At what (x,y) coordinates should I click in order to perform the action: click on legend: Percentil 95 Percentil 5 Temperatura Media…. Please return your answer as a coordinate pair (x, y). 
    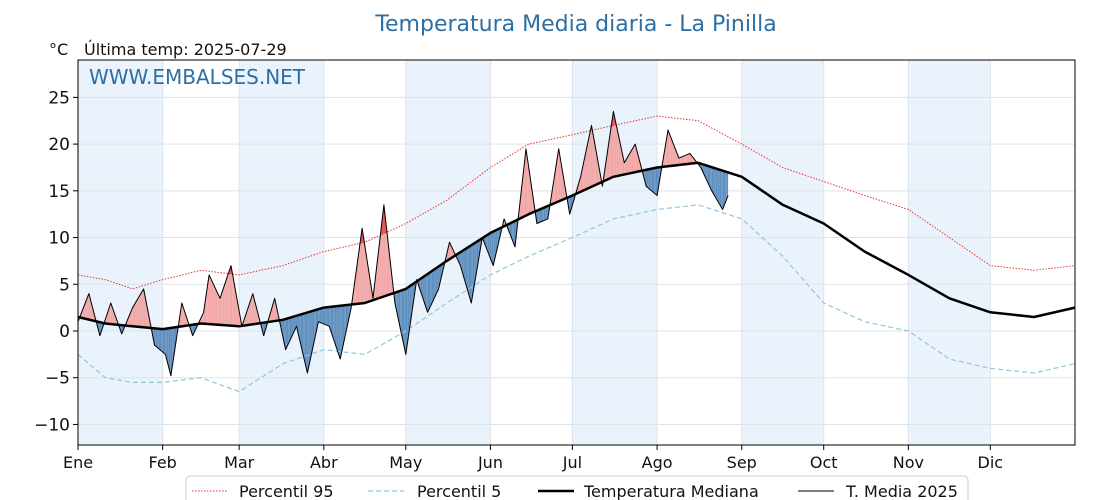
    Looking at the image, I should click on (577, 487).